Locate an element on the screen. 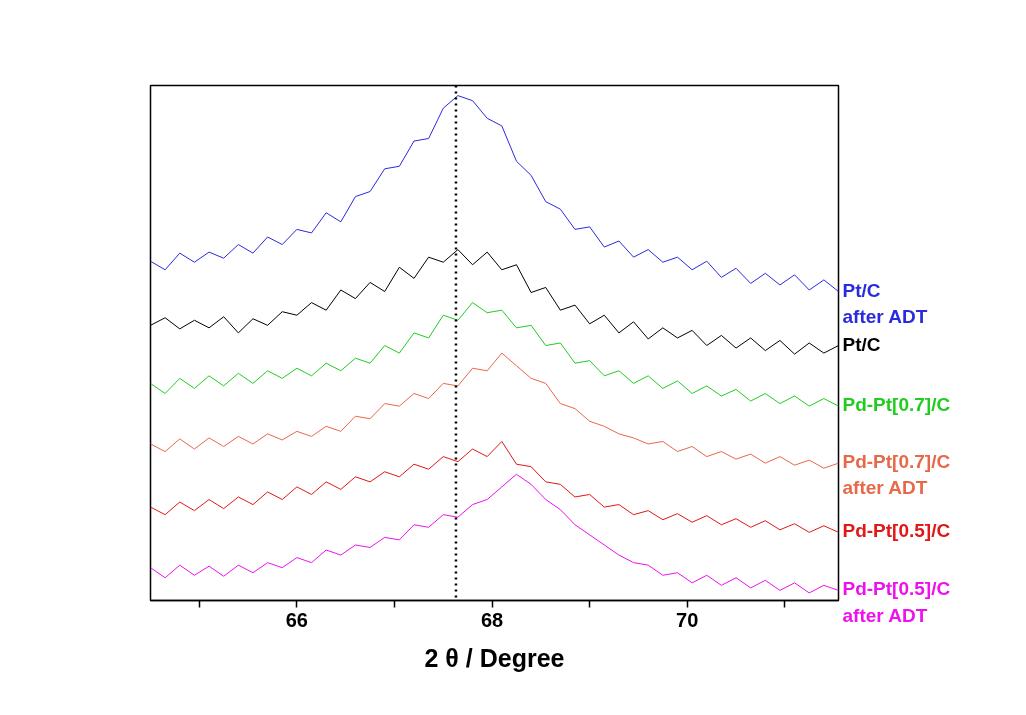 This screenshot has width=1026, height=715. x-tick-label: 68 is located at coordinates (492, 619).